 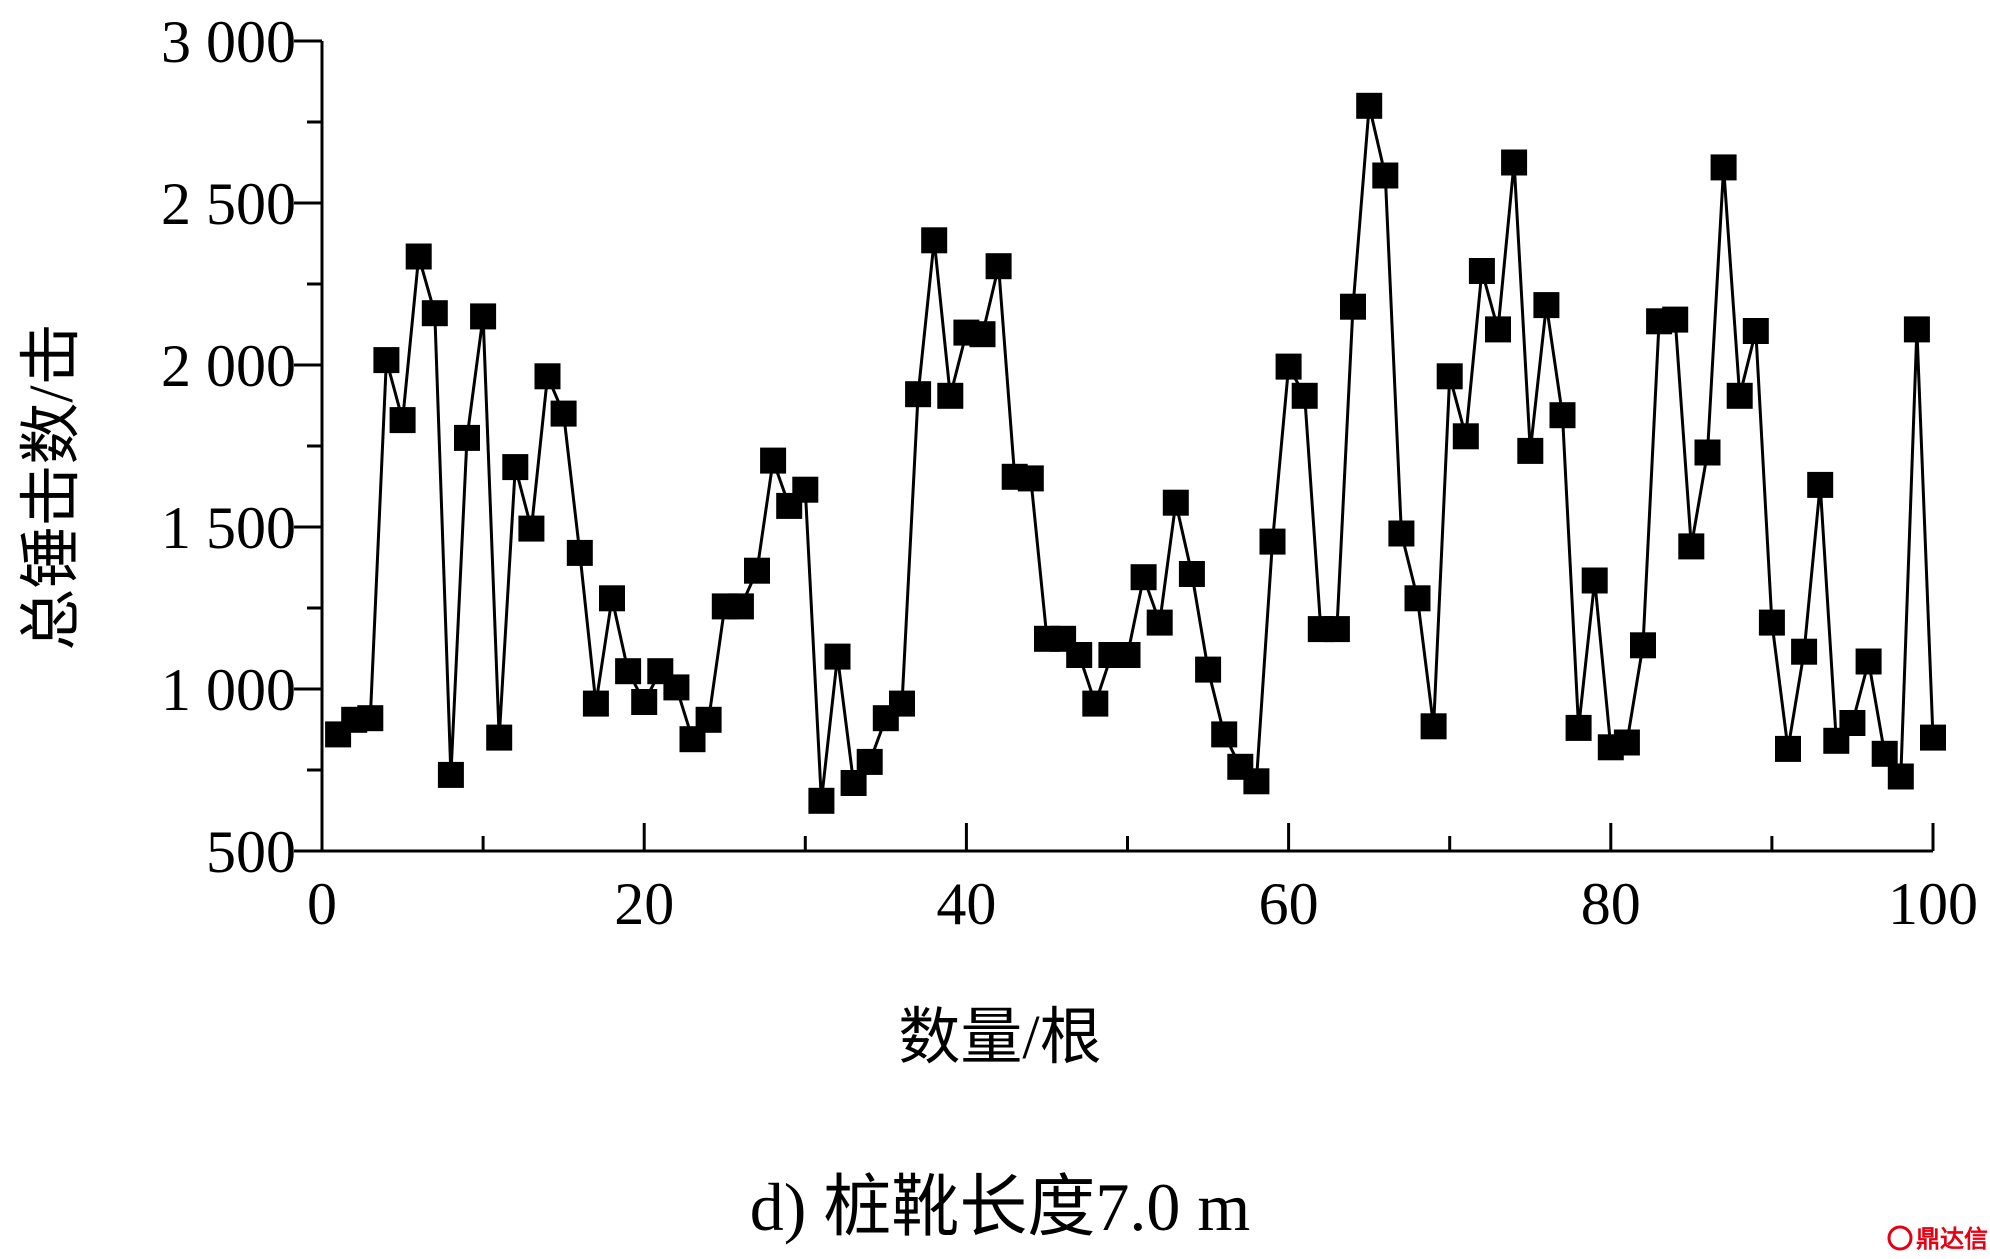 What do you see at coordinates (1289, 904) in the screenshot?
I see `x-tick-label: 60` at bounding box center [1289, 904].